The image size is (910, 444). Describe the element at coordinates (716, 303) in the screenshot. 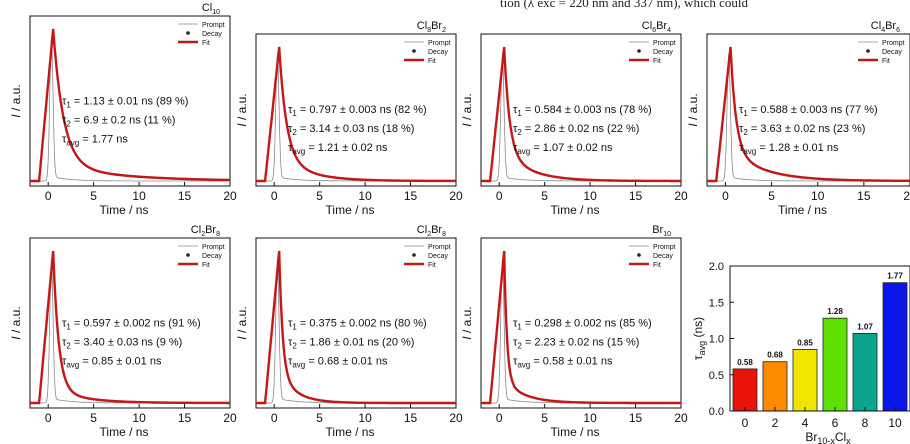

I see `y-tick-label: 1.5` at that location.